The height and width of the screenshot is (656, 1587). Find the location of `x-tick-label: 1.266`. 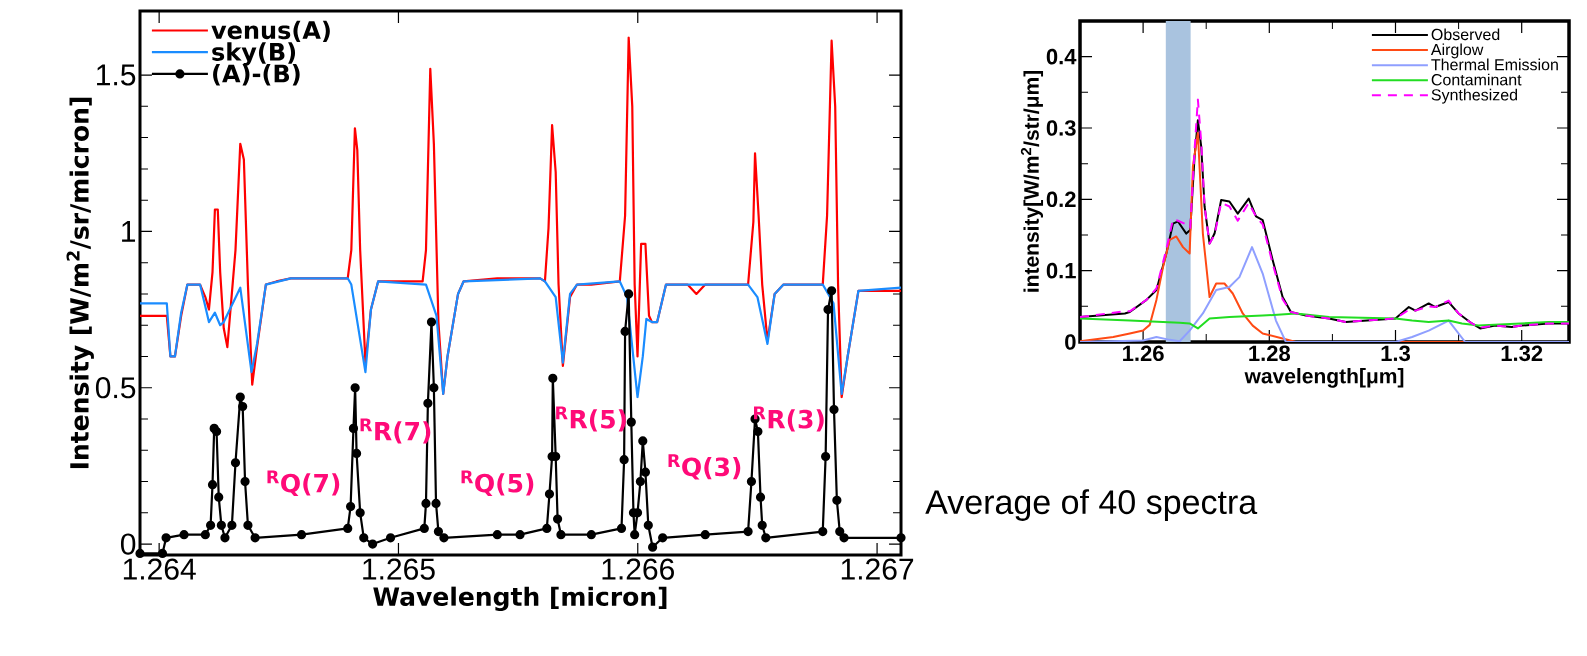

x-tick-label: 1.266 is located at coordinates (638, 569).